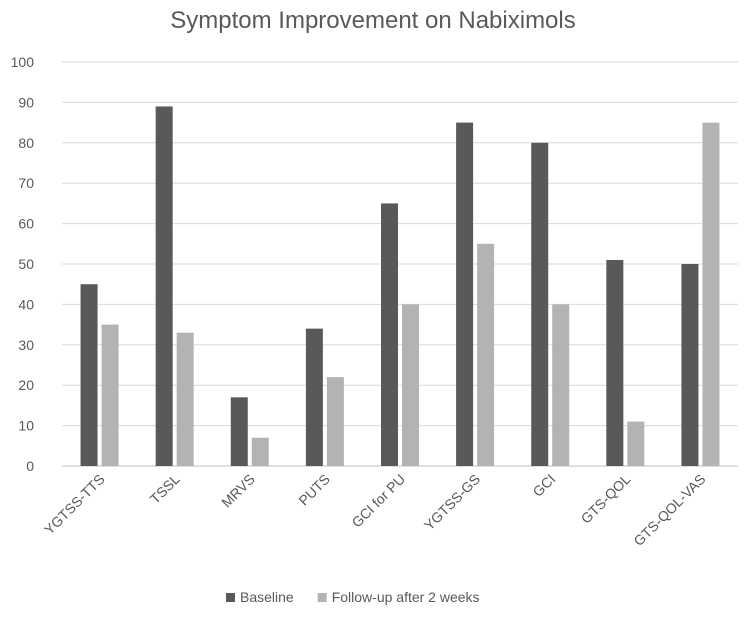 This screenshot has height=623, width=746. I want to click on x-tick-label: YGTSS-GS, so click(452, 502).